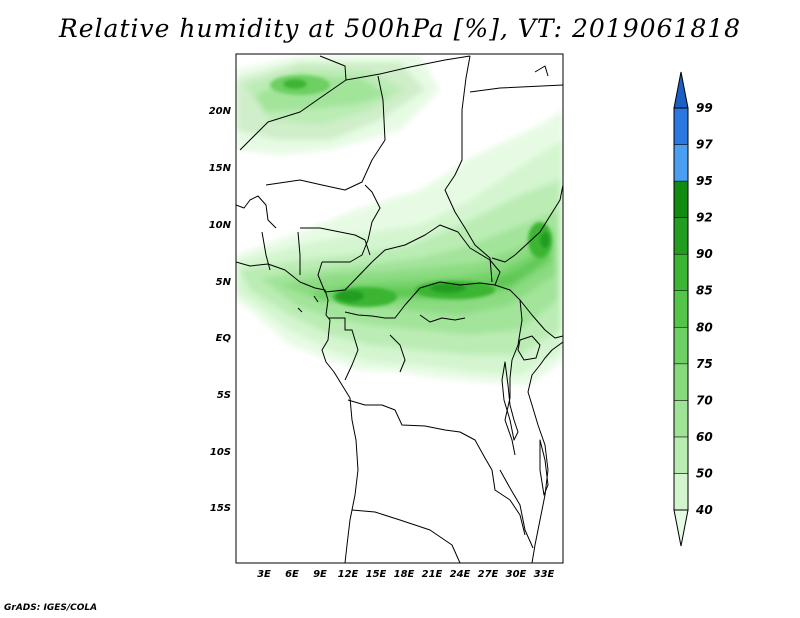 The width and height of the screenshot is (800, 618). I want to click on border-great-lakes, so click(510, 426).